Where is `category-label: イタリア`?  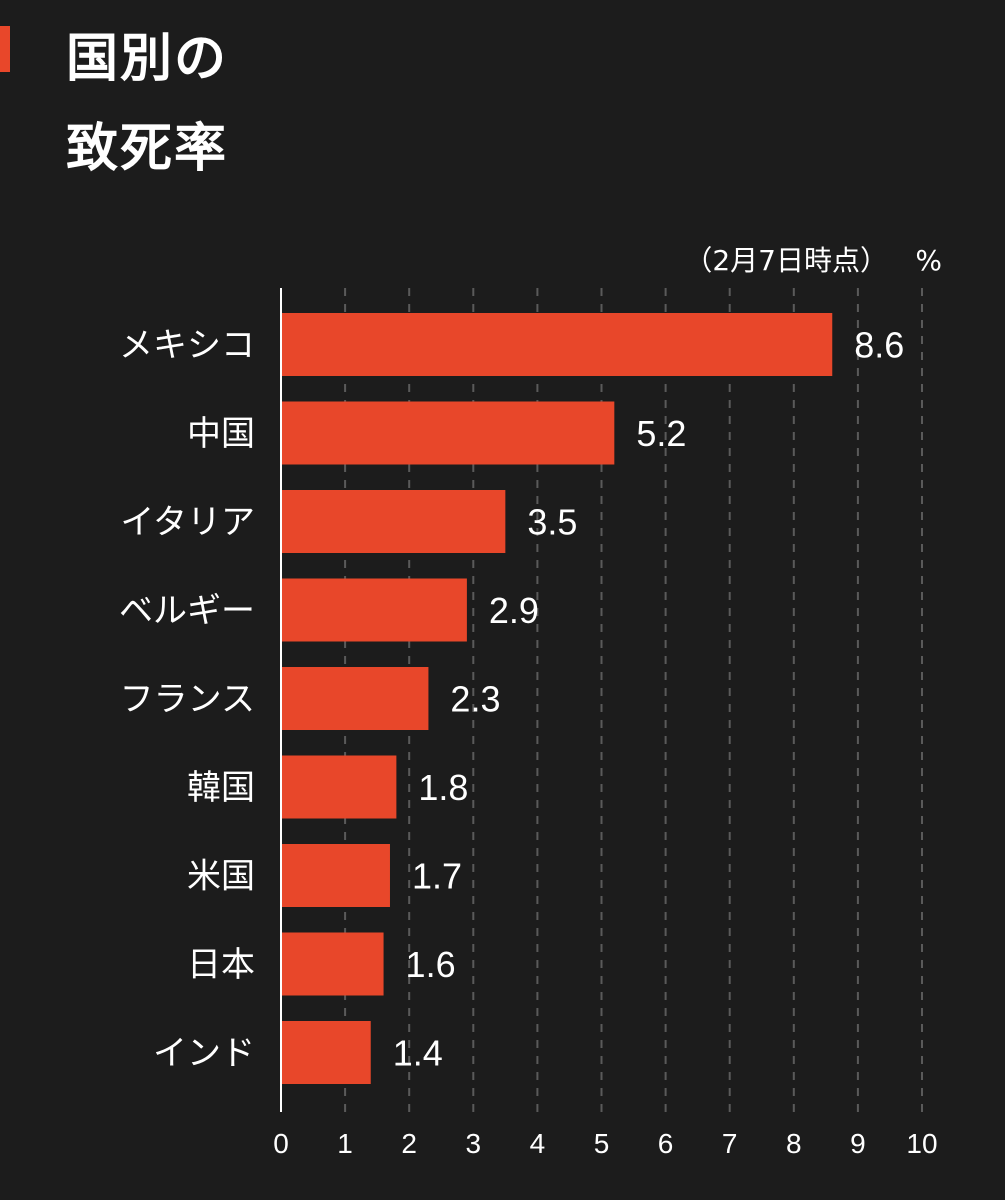 category-label: イタリア is located at coordinates (187, 523).